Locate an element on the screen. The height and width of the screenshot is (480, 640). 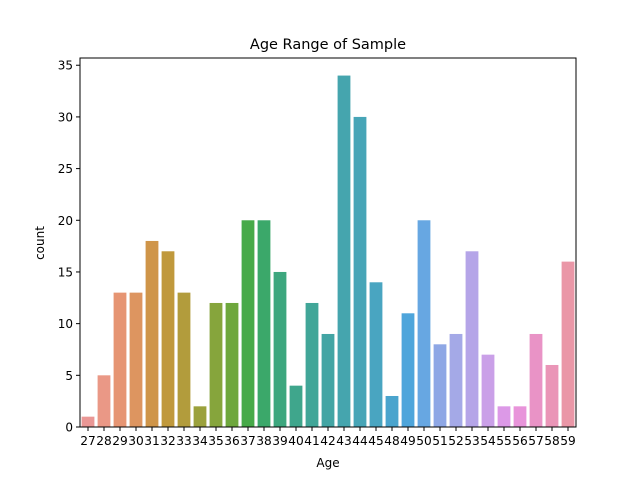
y-tick-label: 25 is located at coordinates (65, 169).